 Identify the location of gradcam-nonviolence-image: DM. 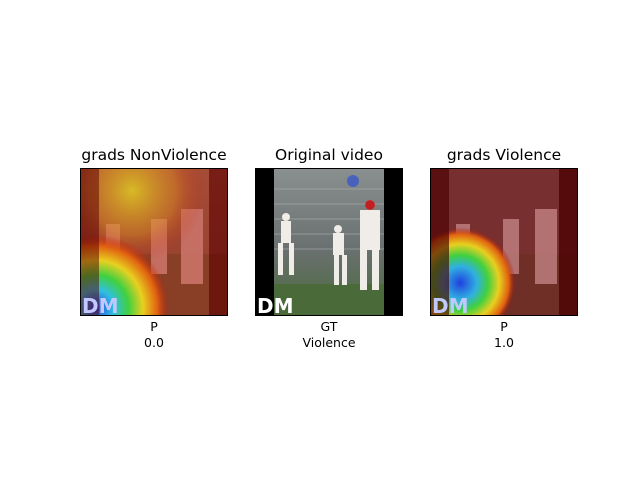
(154, 242).